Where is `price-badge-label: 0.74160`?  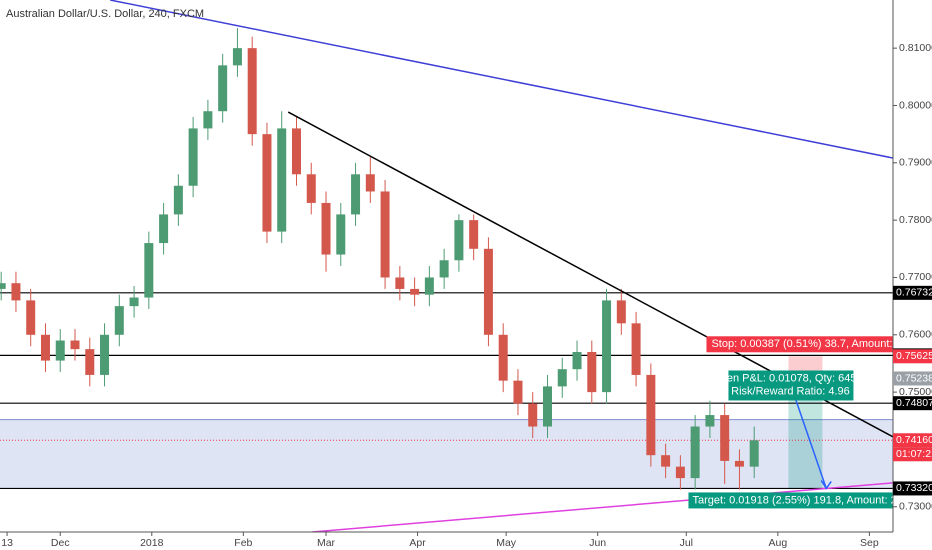
price-badge-label: 0.74160 is located at coordinates (914, 440).